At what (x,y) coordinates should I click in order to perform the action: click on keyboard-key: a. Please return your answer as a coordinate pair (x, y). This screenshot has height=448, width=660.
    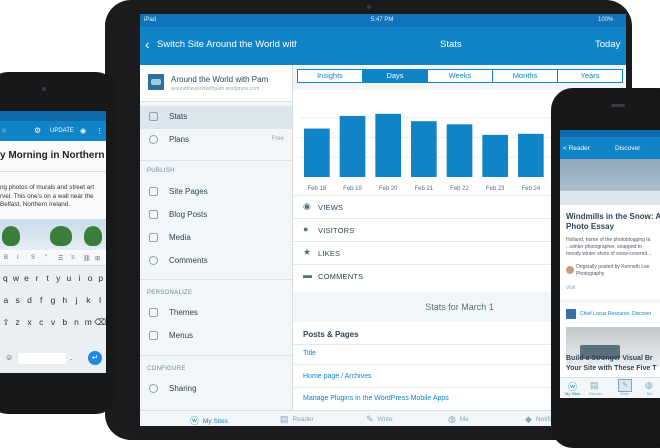
    Looking at the image, I should click on (6, 300).